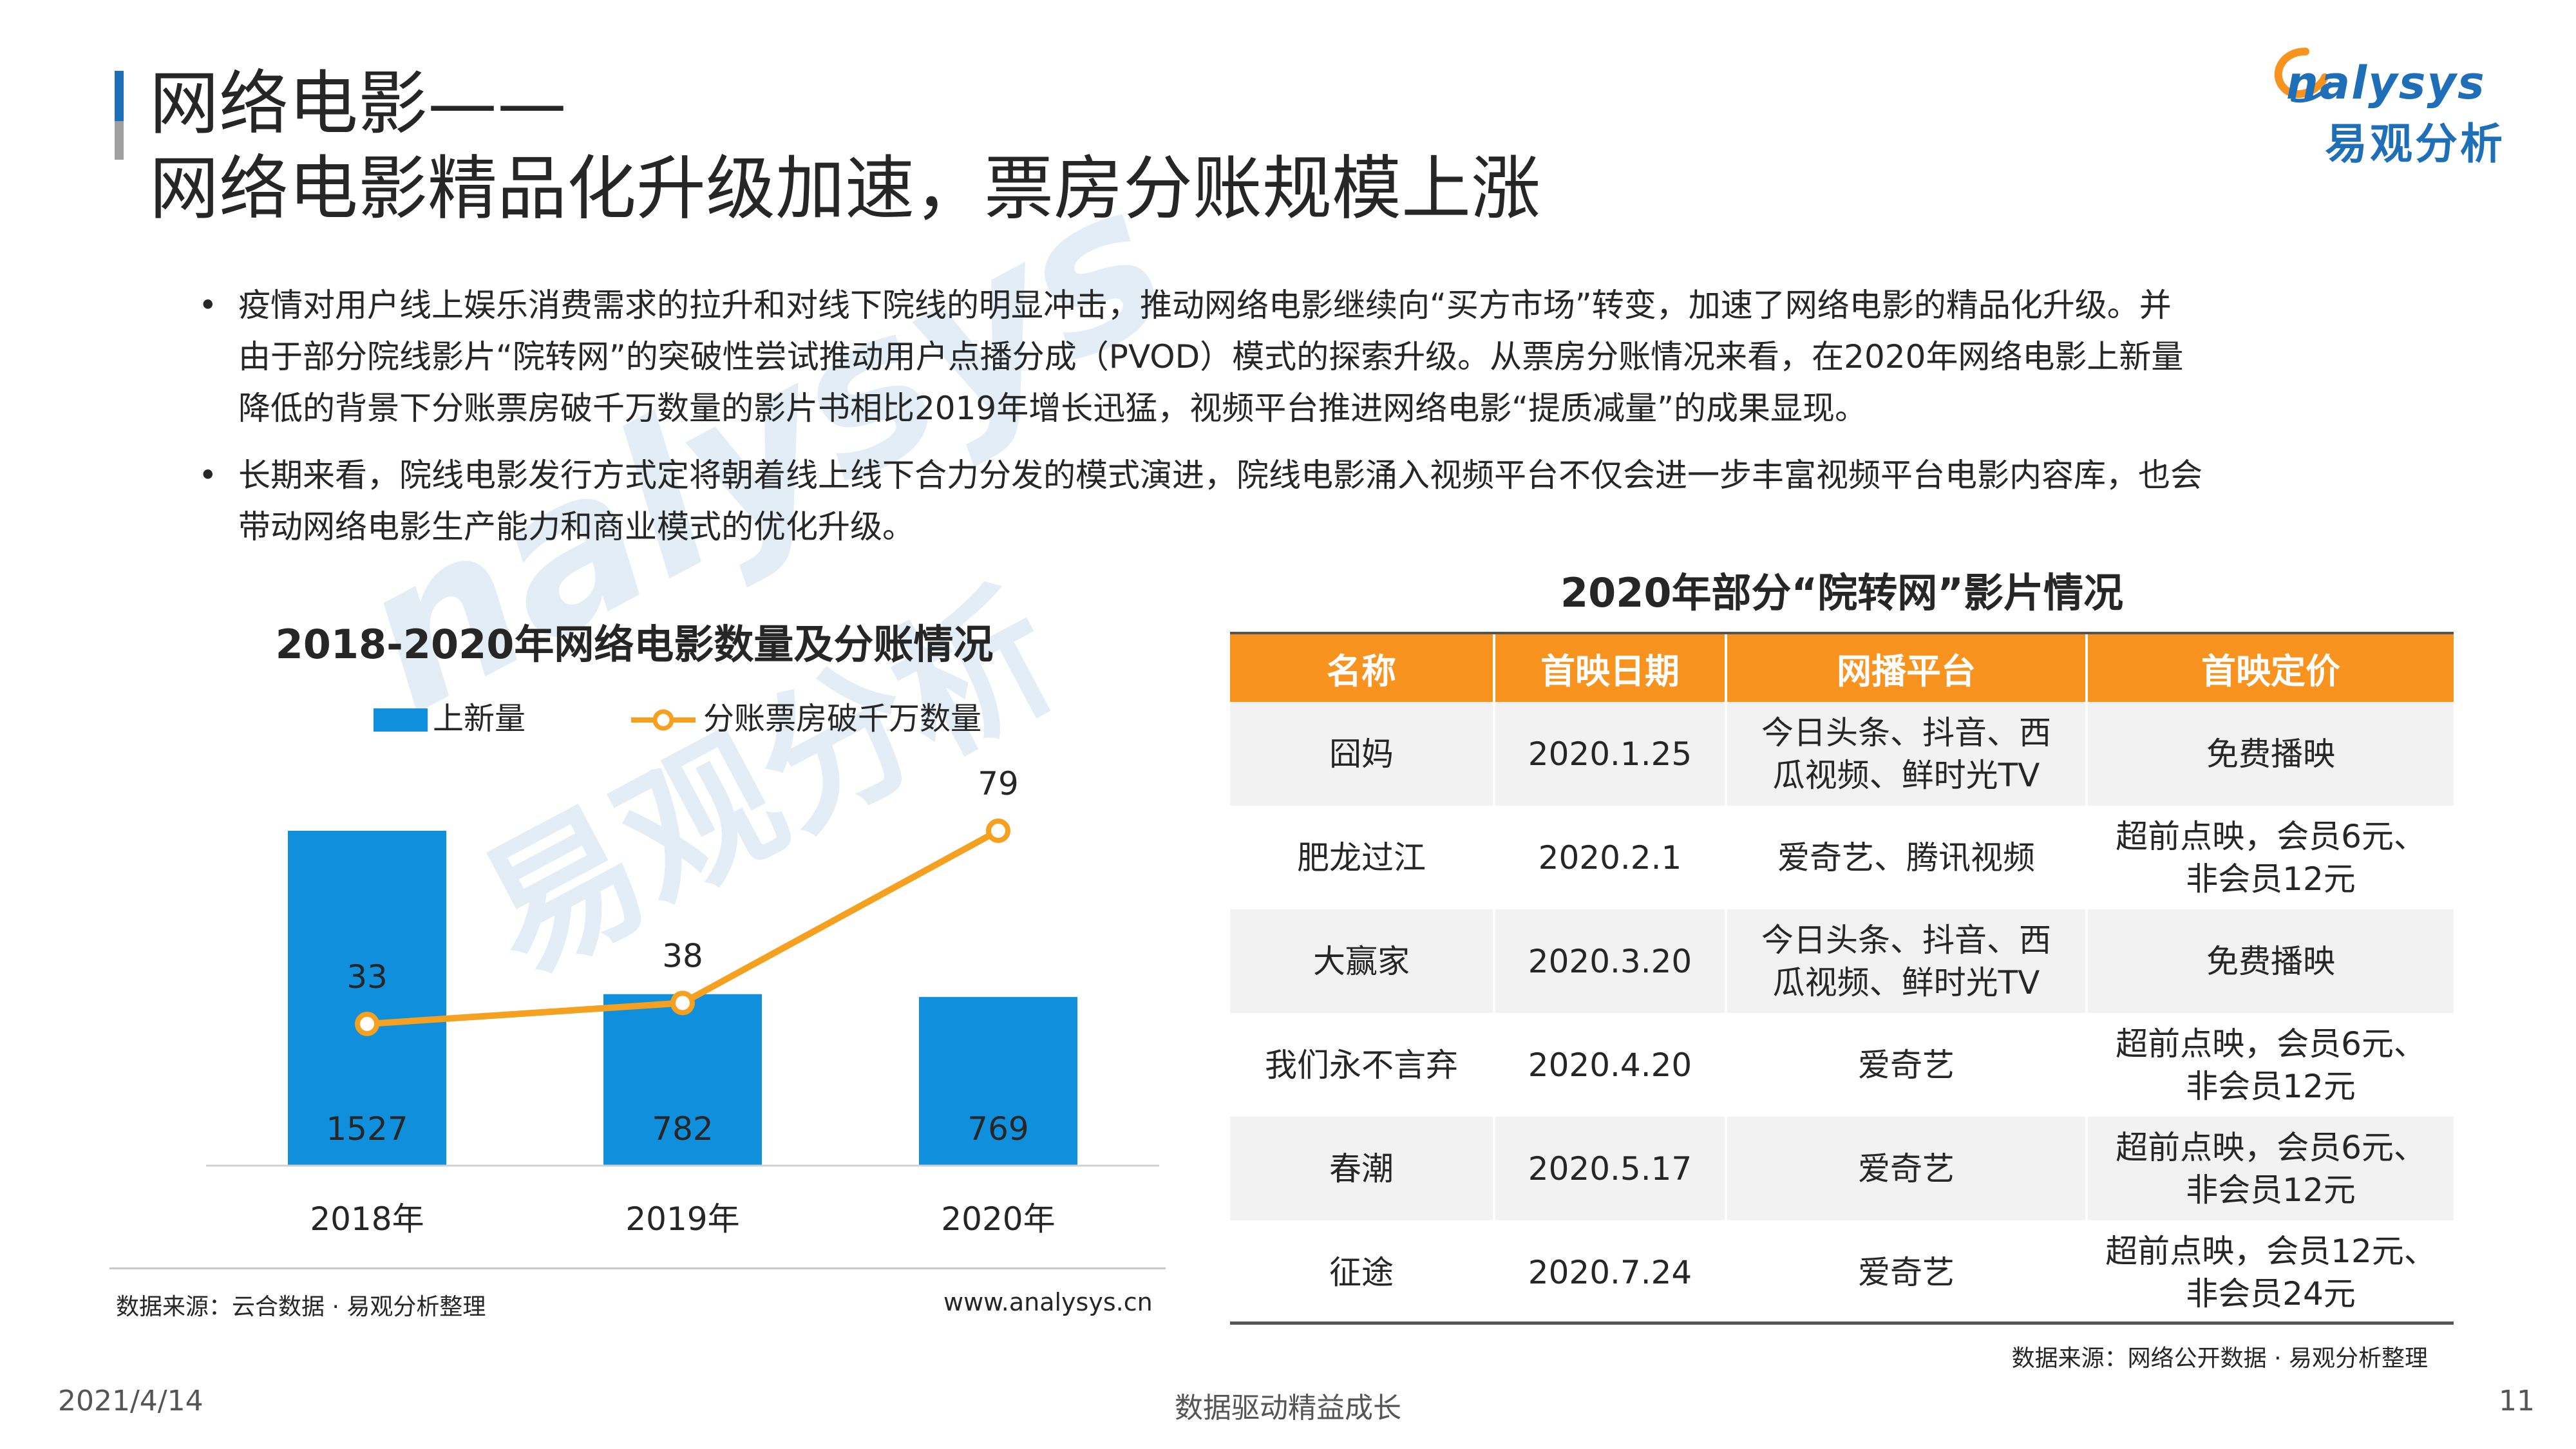 The width and height of the screenshot is (2576, 1449). Describe the element at coordinates (2517, 1401) in the screenshot. I see `page-number: 11` at that location.